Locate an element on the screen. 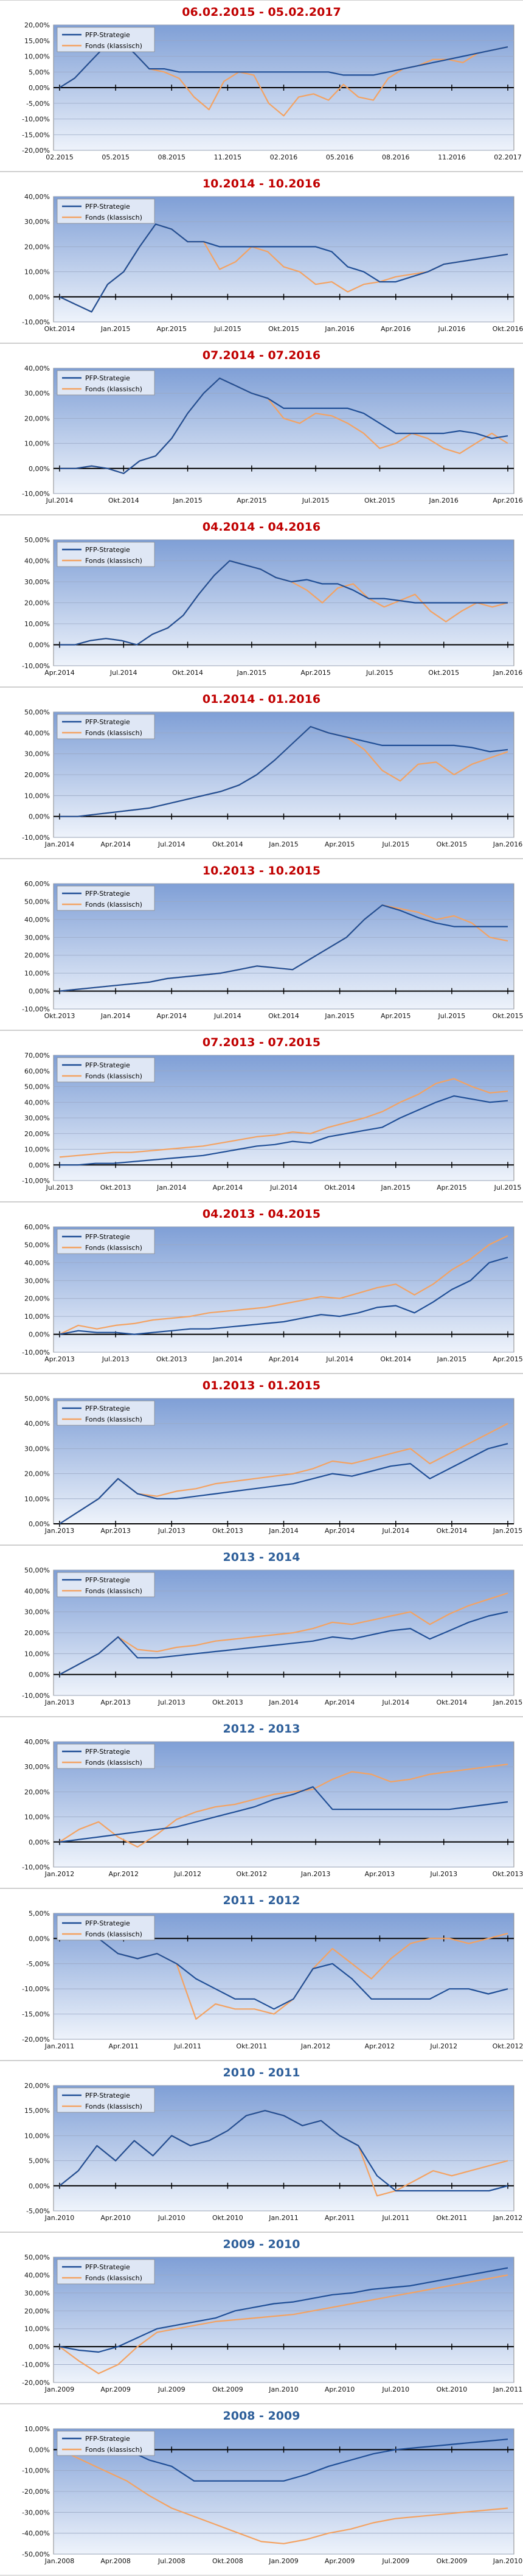  chart-title: 2010 - 2011 is located at coordinates (261, 2072).